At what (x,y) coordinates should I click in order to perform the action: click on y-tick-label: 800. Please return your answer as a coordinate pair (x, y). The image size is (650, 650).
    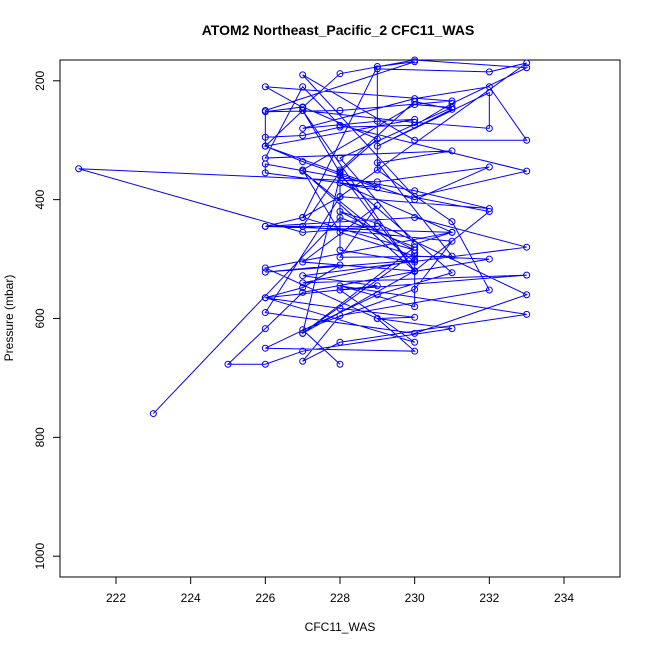
    Looking at the image, I should click on (40, 437).